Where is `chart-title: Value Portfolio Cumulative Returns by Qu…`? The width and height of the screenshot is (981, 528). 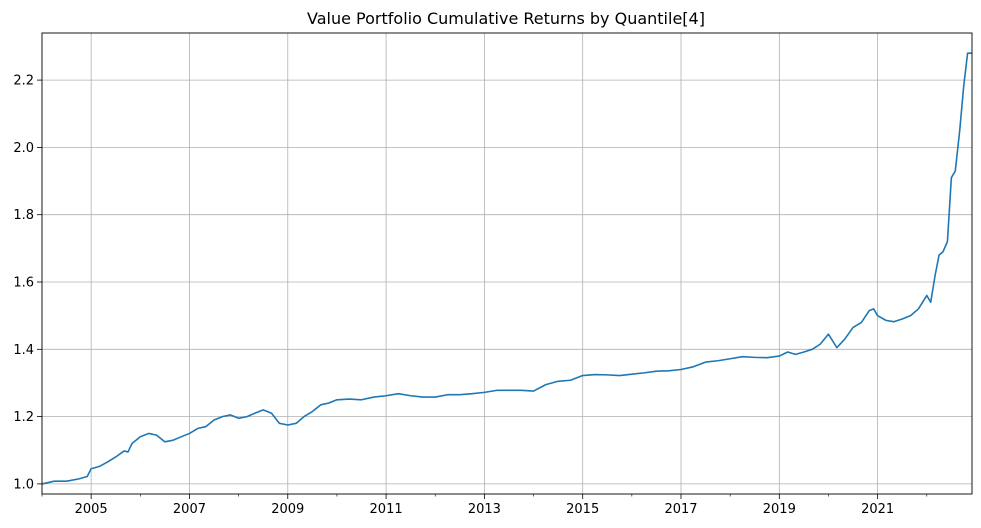
chart-title: Value Portfolio Cumulative Returns by Qu… is located at coordinates (506, 18).